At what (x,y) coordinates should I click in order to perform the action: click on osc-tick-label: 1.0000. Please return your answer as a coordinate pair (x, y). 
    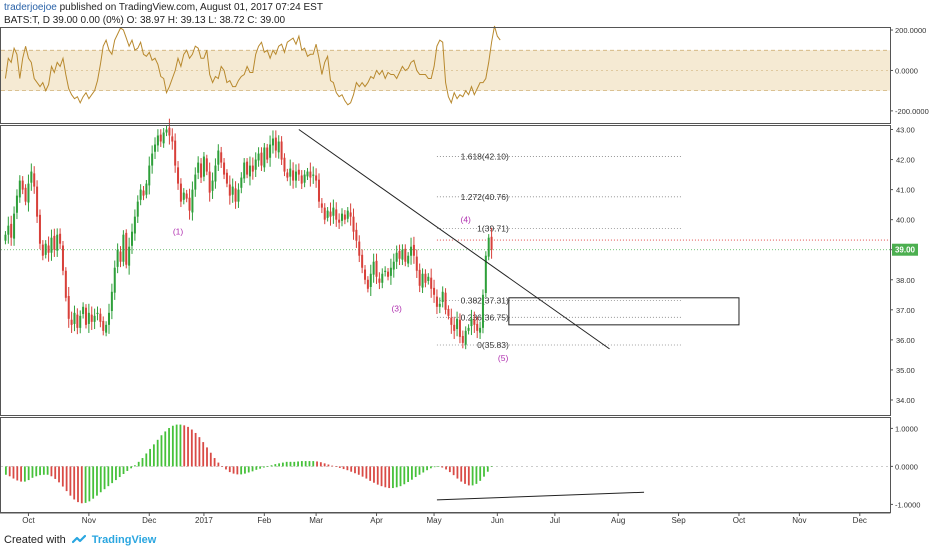
    Looking at the image, I should click on (906, 428).